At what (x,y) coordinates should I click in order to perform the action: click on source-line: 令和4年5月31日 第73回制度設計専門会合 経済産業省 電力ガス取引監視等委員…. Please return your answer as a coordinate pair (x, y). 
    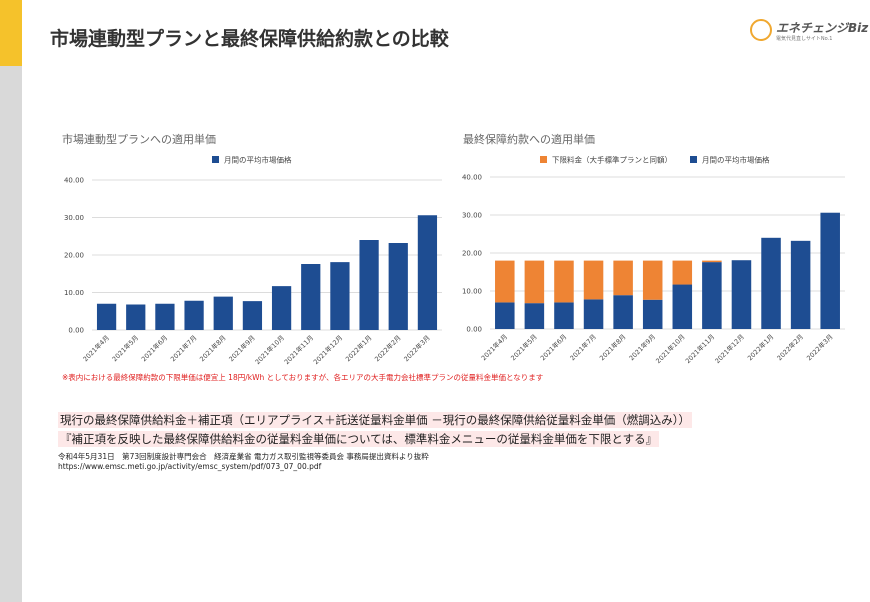
    Looking at the image, I should click on (243, 456).